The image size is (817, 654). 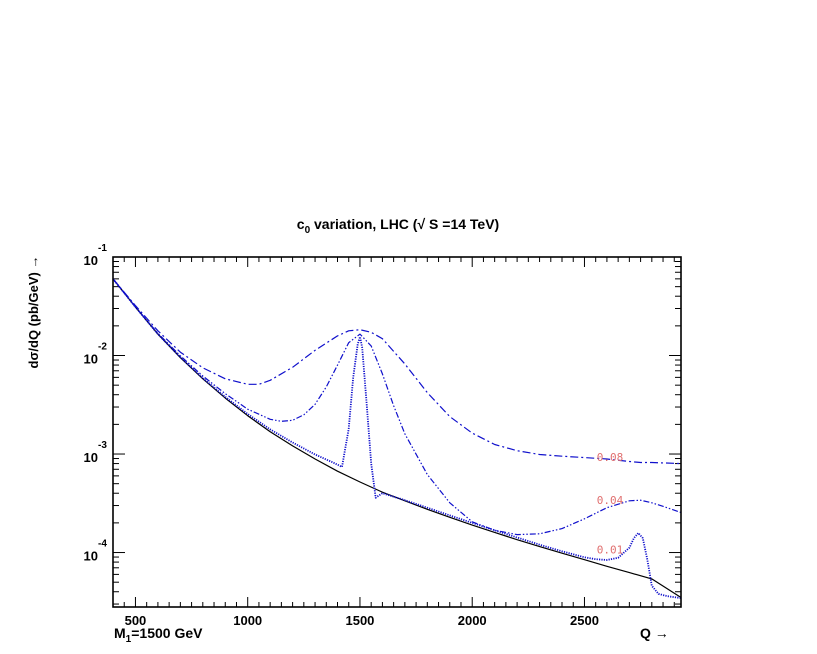 What do you see at coordinates (610, 500) in the screenshot?
I see `curve-annotation: 0.04` at bounding box center [610, 500].